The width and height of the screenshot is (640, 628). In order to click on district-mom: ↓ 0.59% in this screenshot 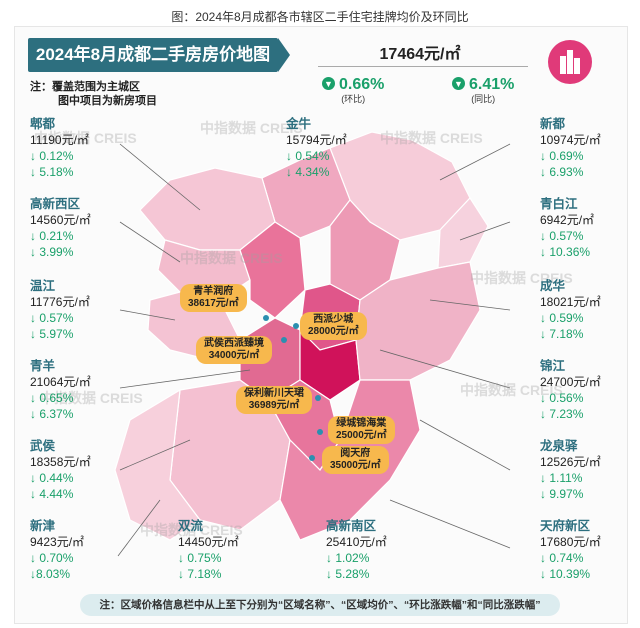, I will do `click(562, 318)`.